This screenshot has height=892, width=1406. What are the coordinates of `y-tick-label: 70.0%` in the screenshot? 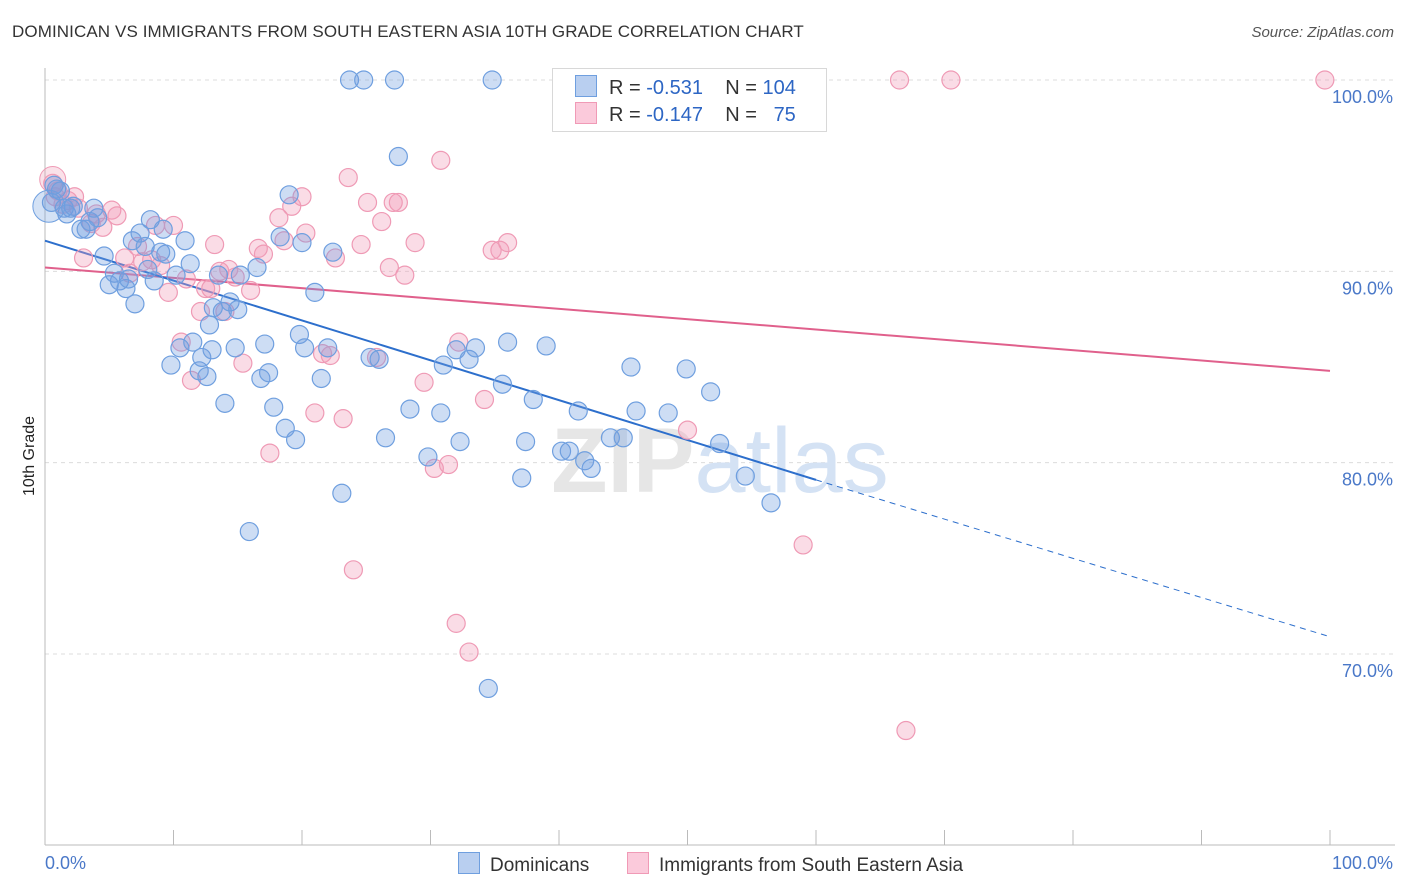 It's located at (1367, 671).